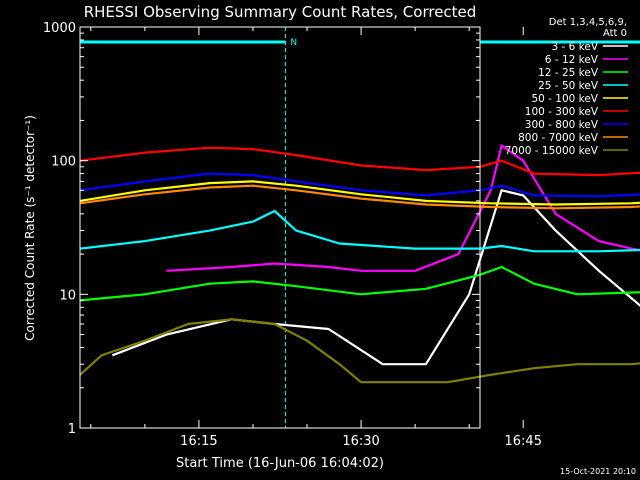 The image size is (640, 480). I want to click on x-tick-label: 16:45, so click(523, 441).